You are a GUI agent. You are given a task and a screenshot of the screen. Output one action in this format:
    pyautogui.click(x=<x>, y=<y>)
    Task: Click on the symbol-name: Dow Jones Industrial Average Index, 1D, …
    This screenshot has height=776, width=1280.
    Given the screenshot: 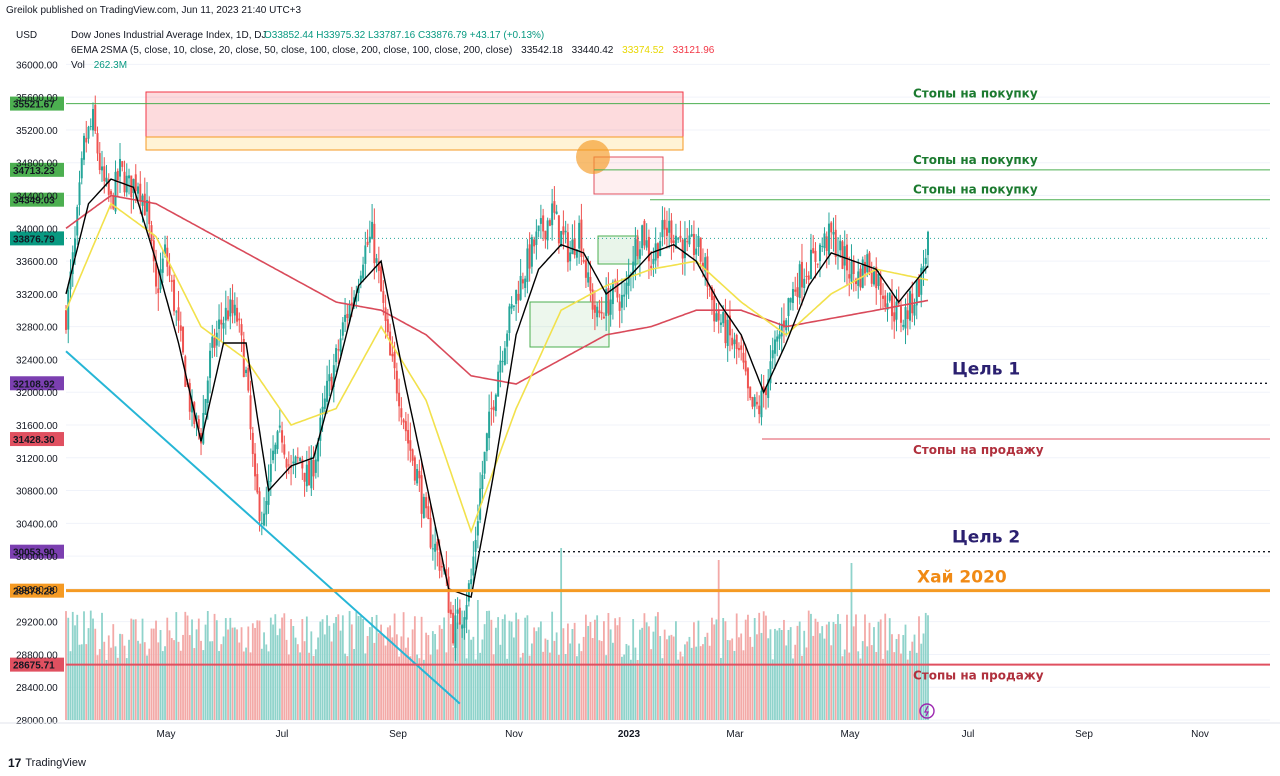 What is the action you would take?
    pyautogui.click(x=169, y=35)
    